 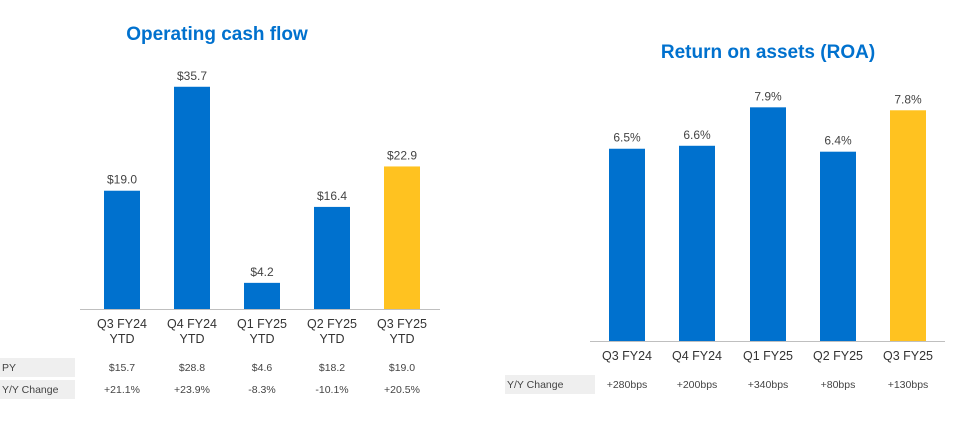 What do you see at coordinates (402, 390) in the screenshot?
I see `chart1-table-row-2-cell-5: +20.5%` at bounding box center [402, 390].